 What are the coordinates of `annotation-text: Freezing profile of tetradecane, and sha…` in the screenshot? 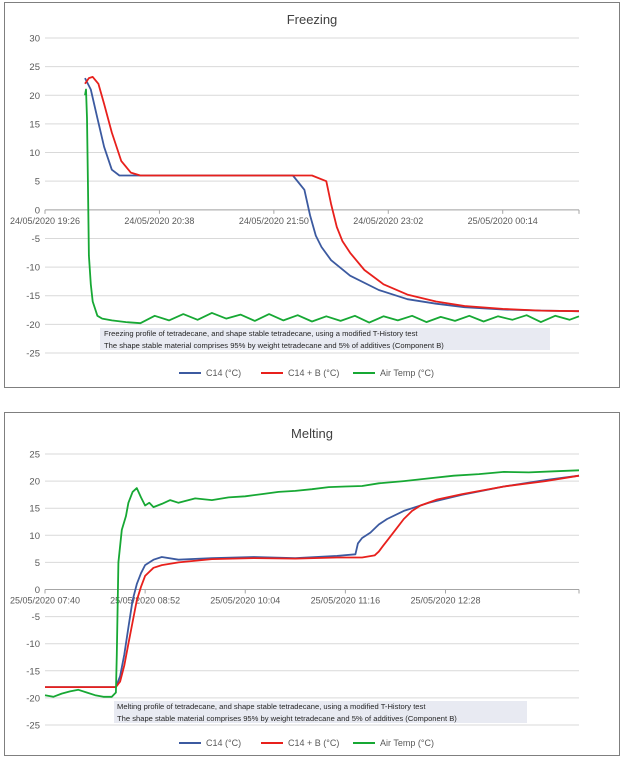 It's located at (261, 333).